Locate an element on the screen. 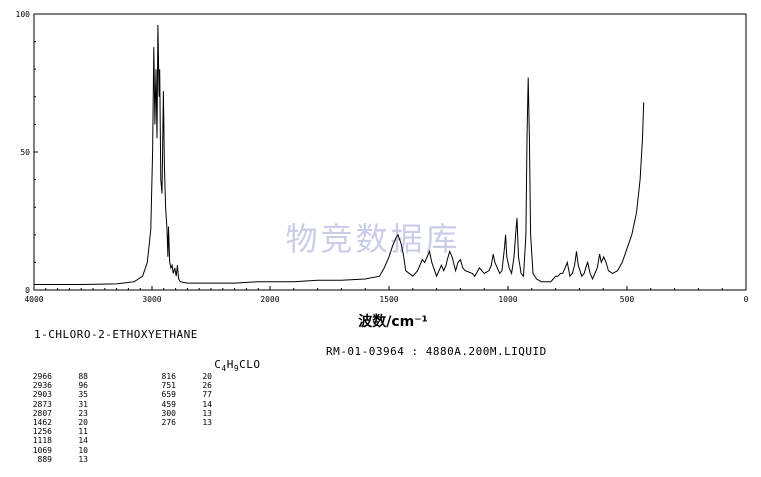  peak-wavenumber: 1256 is located at coordinates (42, 432).